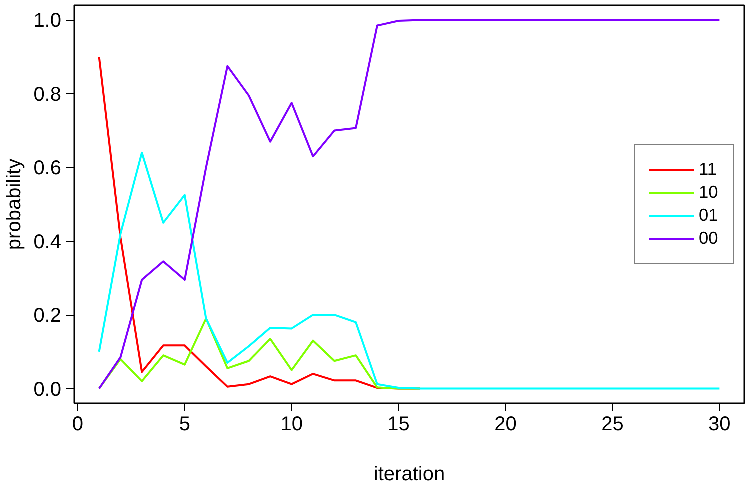 This screenshot has width=747, height=488. What do you see at coordinates (613, 425) in the screenshot?
I see `x-tick-label: 25` at bounding box center [613, 425].